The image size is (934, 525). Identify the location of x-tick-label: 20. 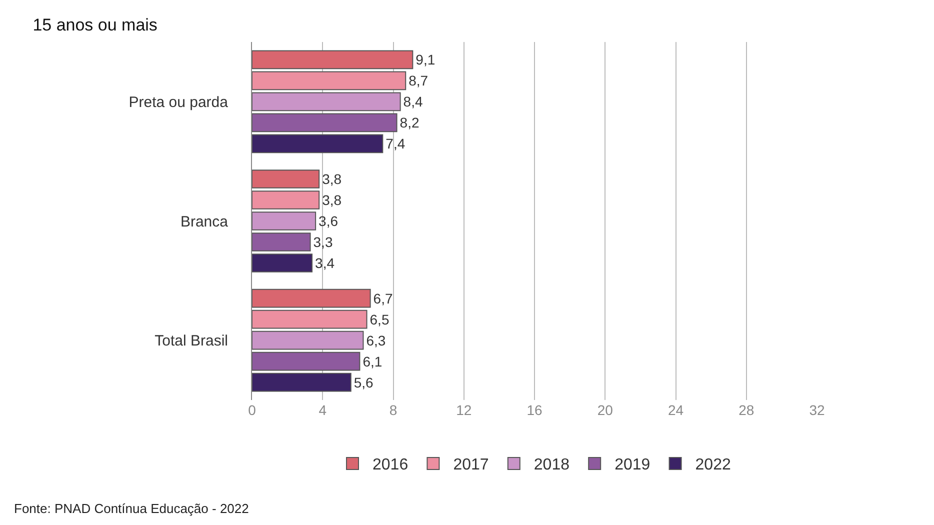
(605, 410).